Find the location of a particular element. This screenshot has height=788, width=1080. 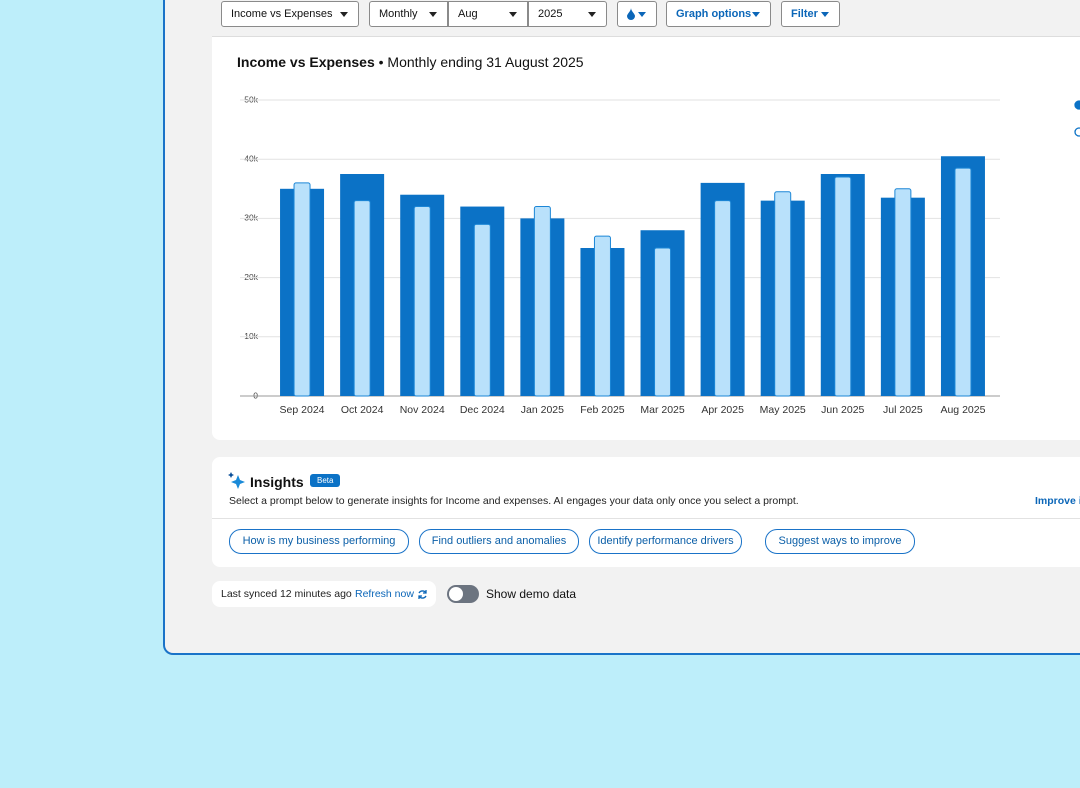

demo-toggle is located at coordinates (463, 594).